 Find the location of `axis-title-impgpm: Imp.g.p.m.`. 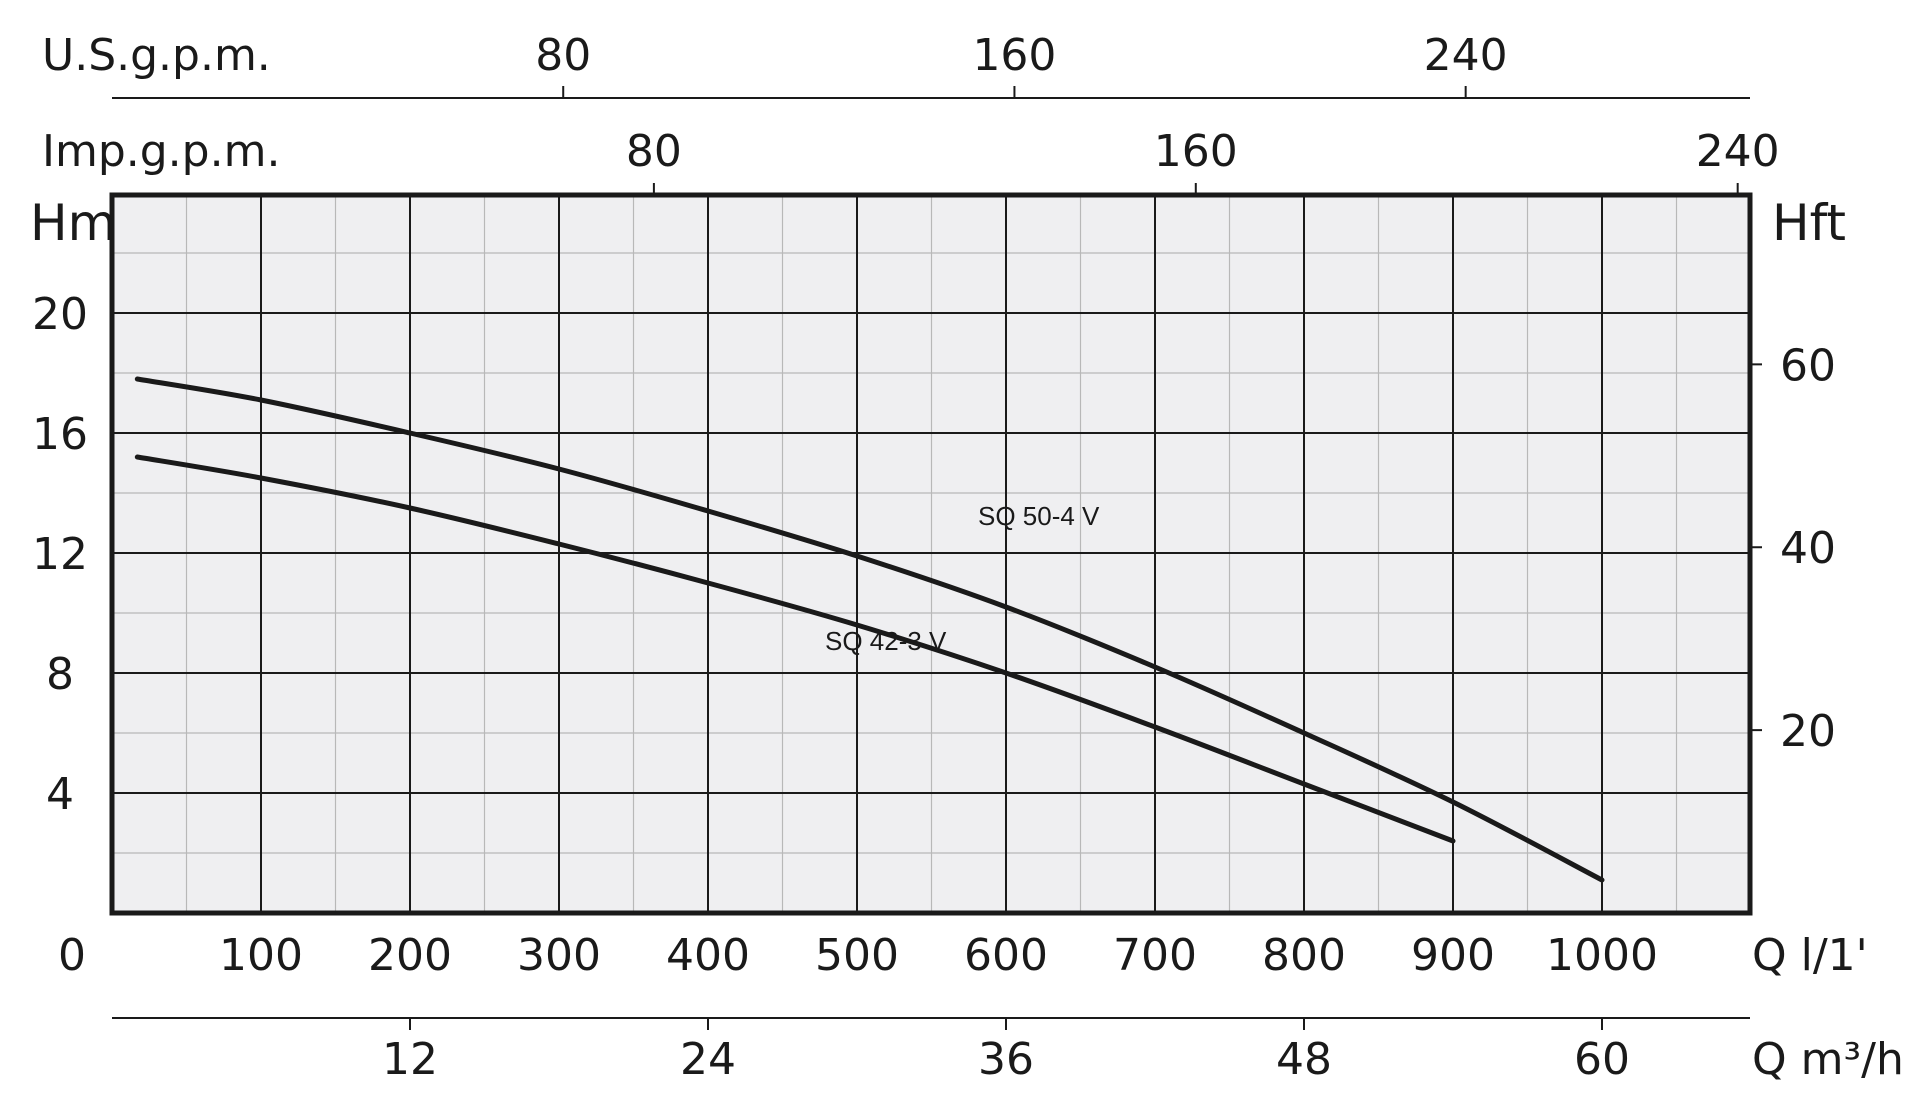

axis-title-impgpm: Imp.g.p.m. is located at coordinates (161, 151).